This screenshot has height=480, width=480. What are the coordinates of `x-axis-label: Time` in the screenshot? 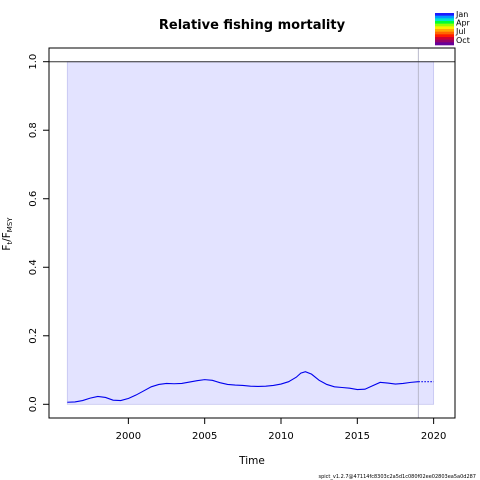 It's located at (251, 461).